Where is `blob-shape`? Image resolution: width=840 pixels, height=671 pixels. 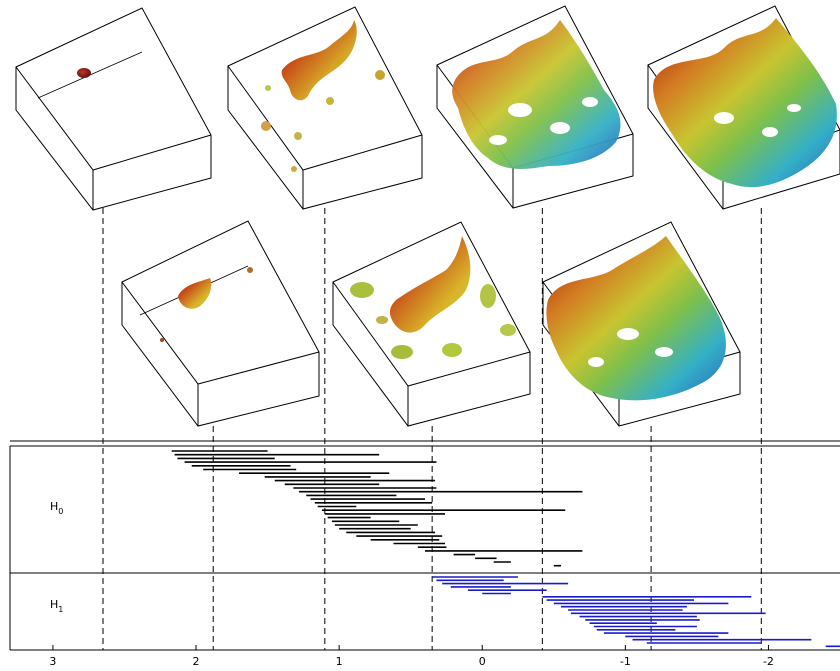
blob-shape is located at coordinates (84, 73).